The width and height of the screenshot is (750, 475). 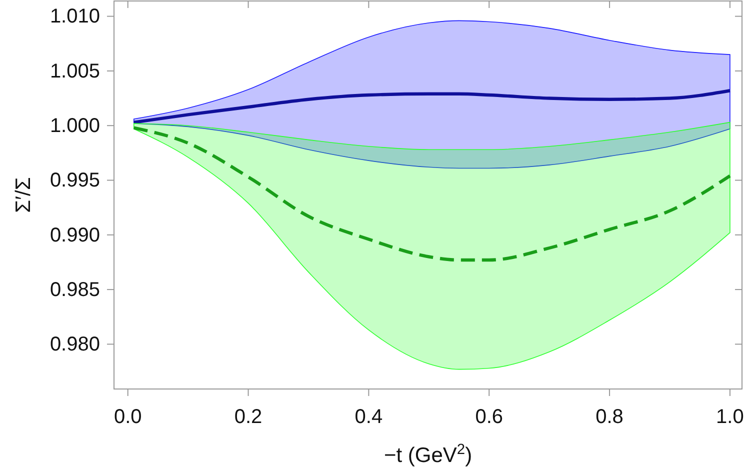 I want to click on y-tick-label: 0.995, so click(x=75, y=181).